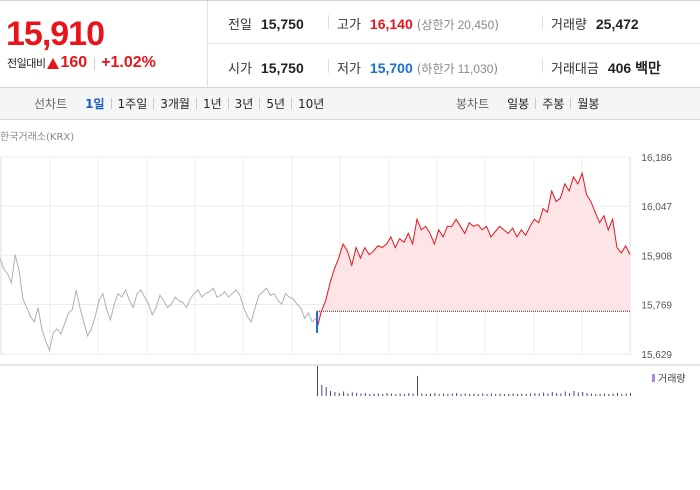  What do you see at coordinates (569, 25) in the screenshot?
I see `stat-volume-label: 거래량` at bounding box center [569, 25].